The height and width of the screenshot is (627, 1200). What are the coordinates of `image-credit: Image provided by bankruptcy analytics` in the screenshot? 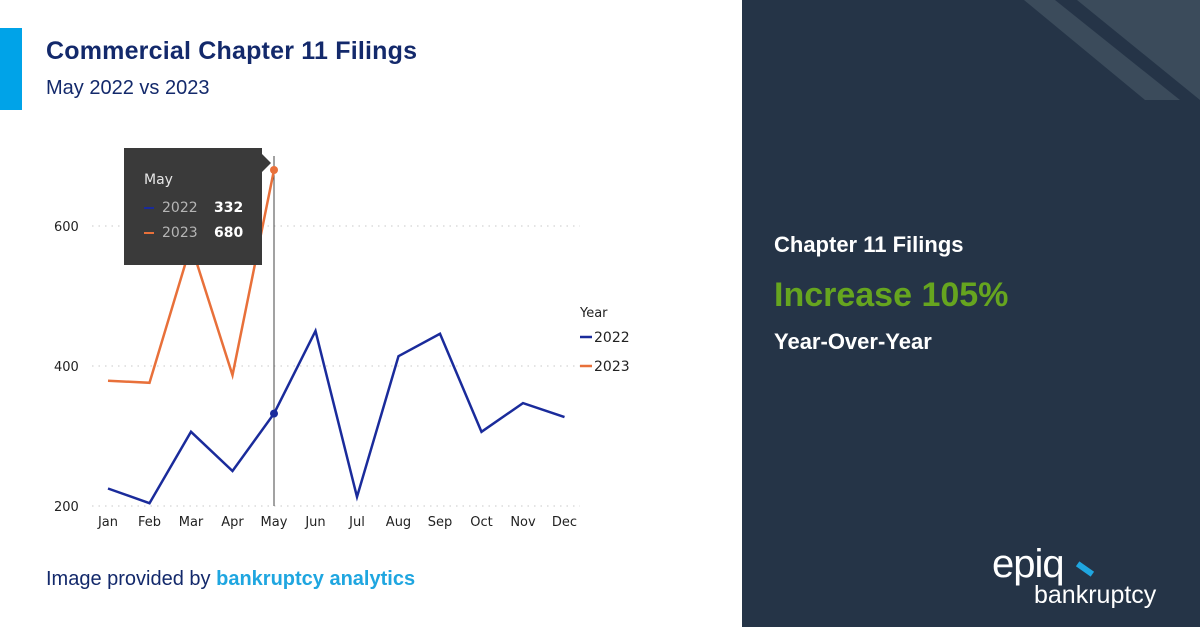 It's located at (231, 579).